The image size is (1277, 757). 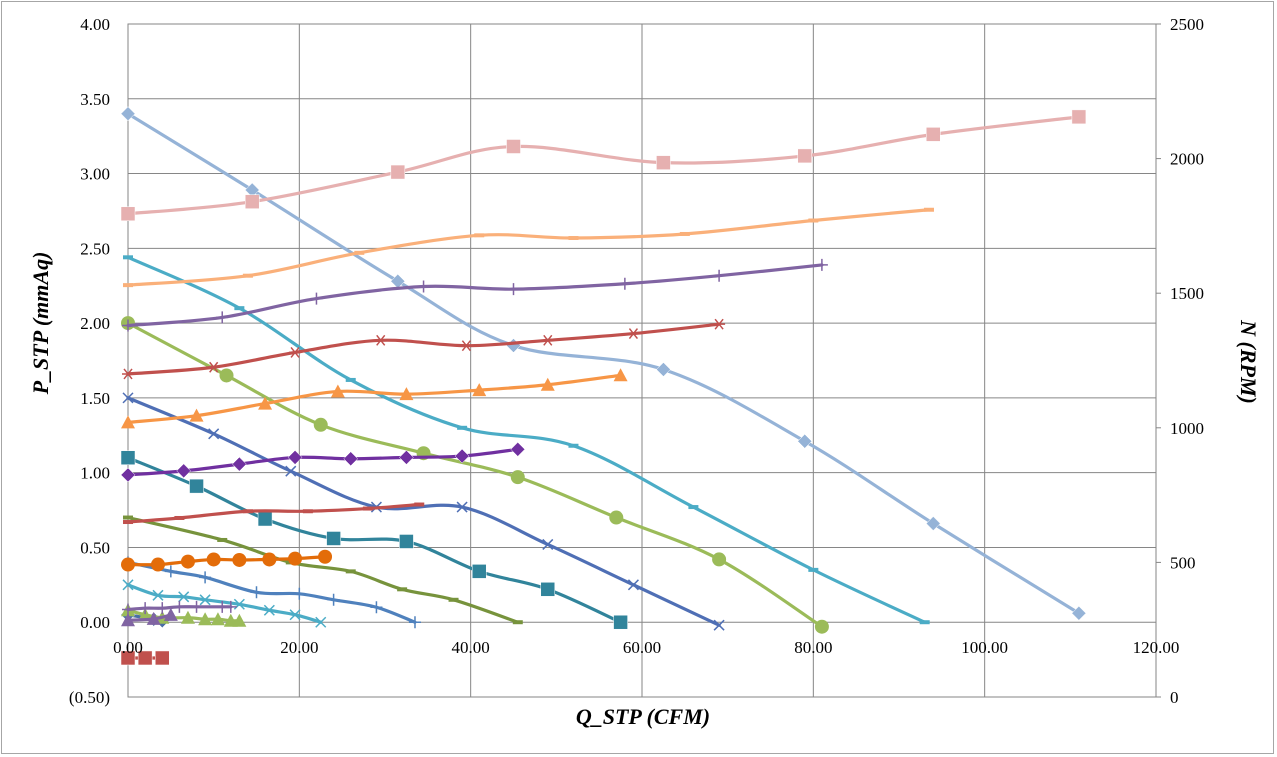 I want to click on y-tick-label: 0.00, so click(x=95, y=622).